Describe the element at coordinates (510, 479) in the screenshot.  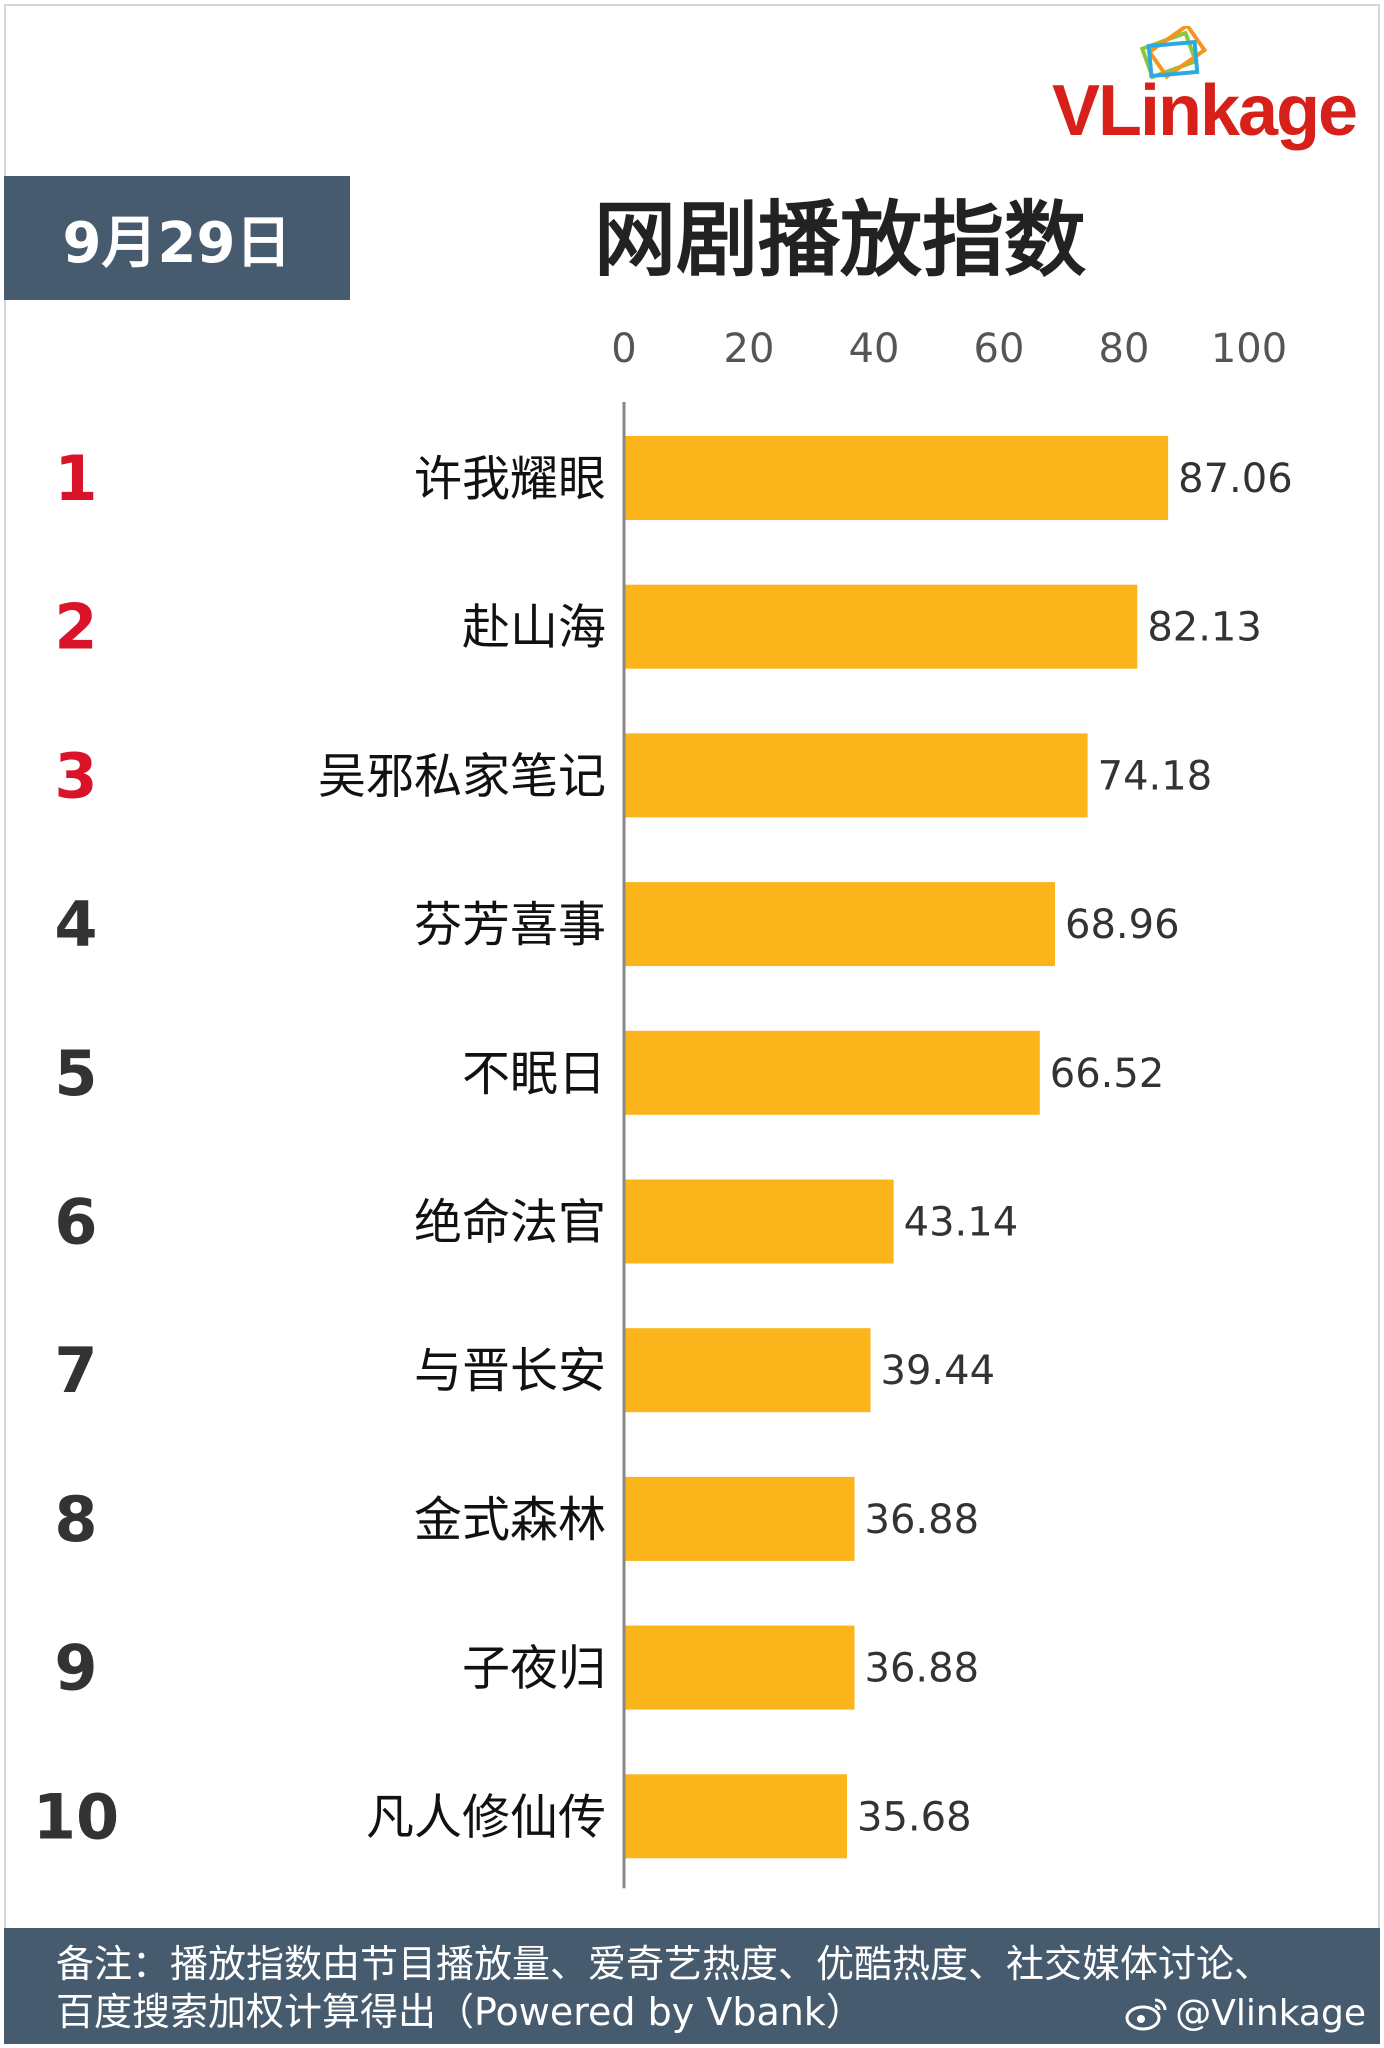
I see `category-label-1: 许我耀眼` at that location.